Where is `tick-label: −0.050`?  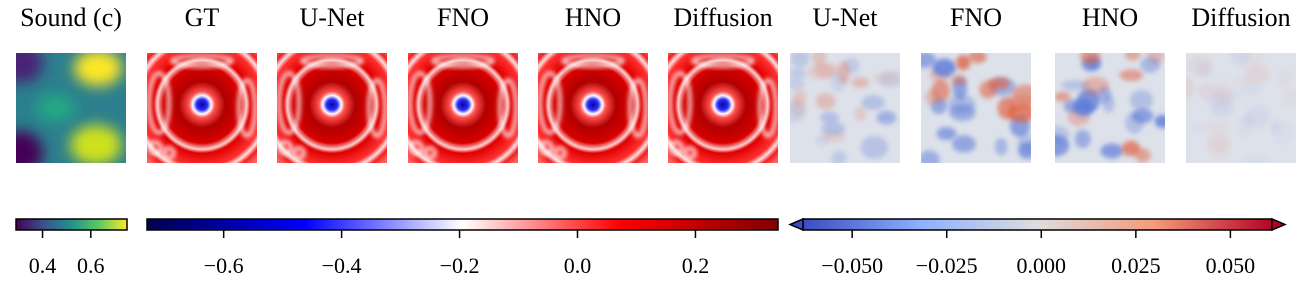 tick-label: −0.050 is located at coordinates (852, 265).